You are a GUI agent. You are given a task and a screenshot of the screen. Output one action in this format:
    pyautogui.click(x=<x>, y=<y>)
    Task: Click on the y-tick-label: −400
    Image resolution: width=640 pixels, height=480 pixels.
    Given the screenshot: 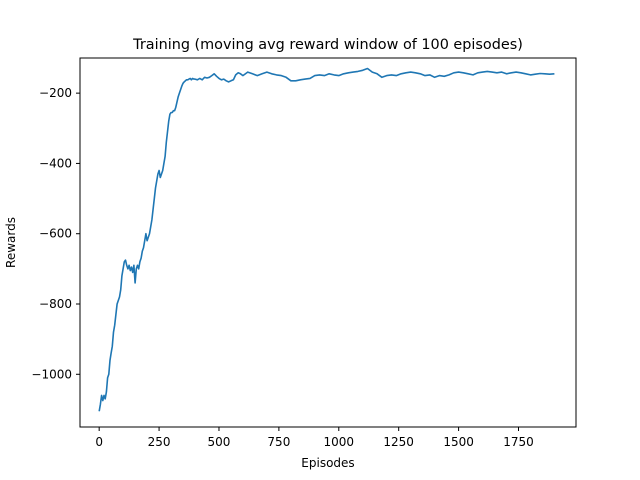 What is the action you would take?
    pyautogui.click(x=55, y=163)
    